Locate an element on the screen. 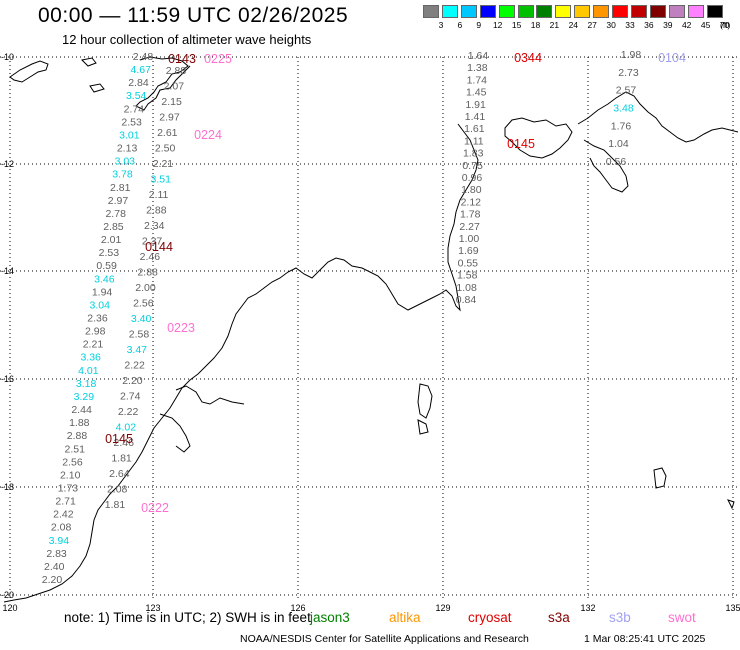 The width and height of the screenshot is (740, 650). coastline-northeast is located at coordinates (538, 138).